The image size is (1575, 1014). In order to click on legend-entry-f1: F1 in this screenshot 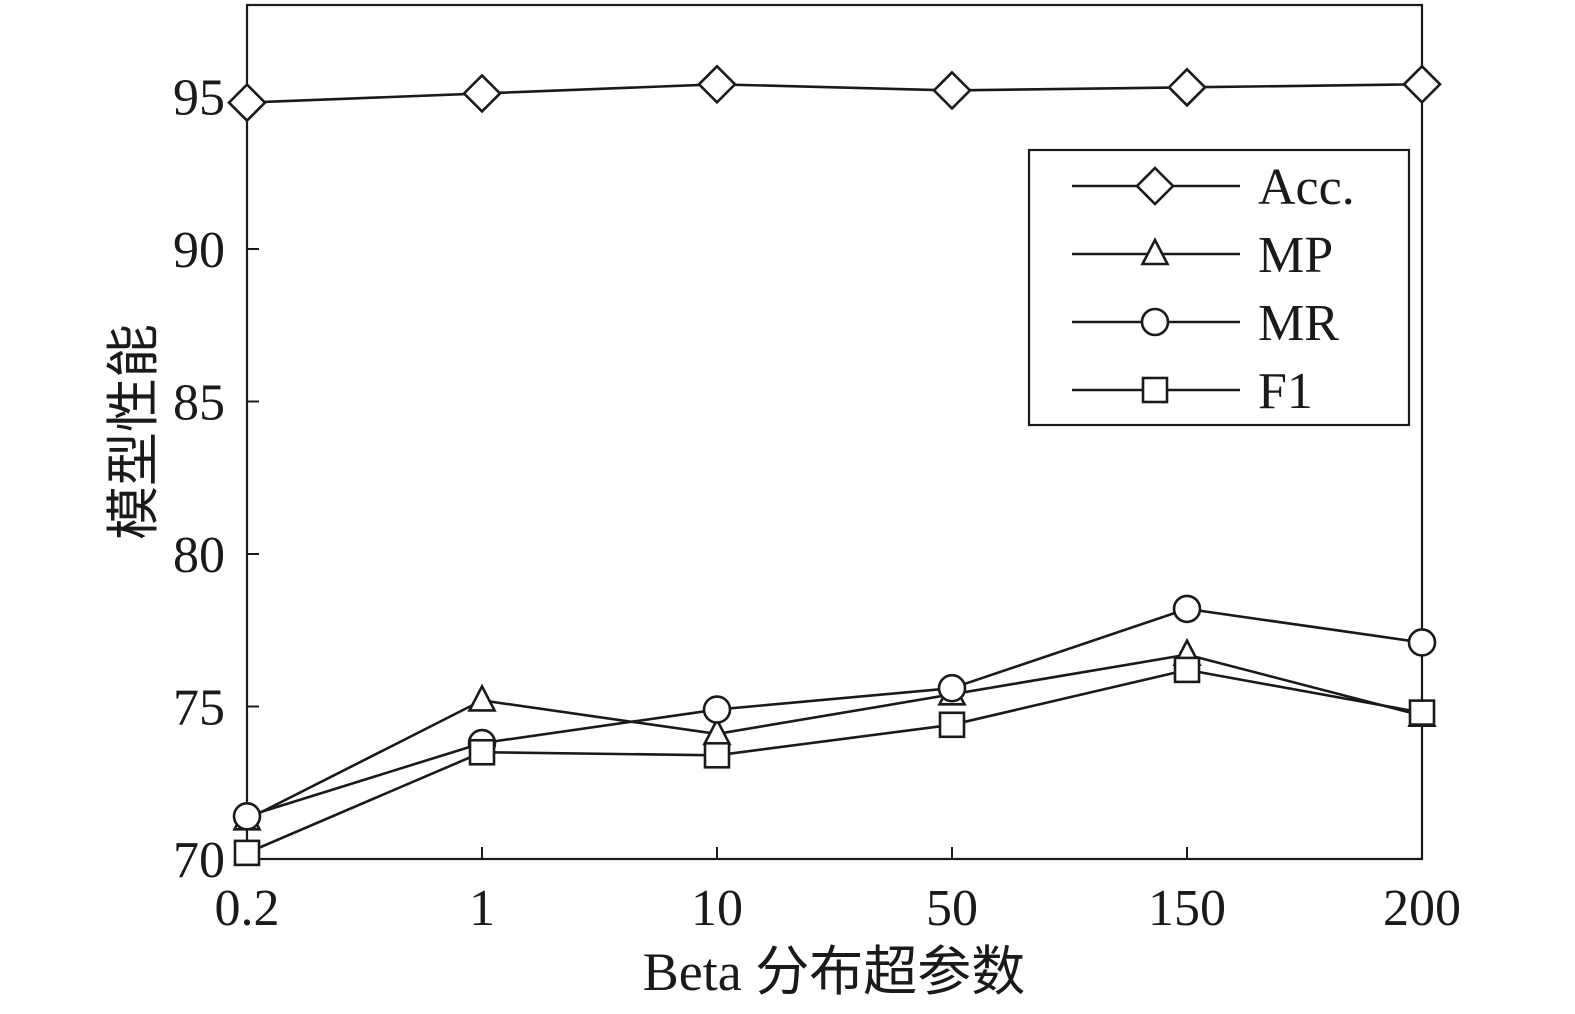, I will do `click(1192, 391)`.